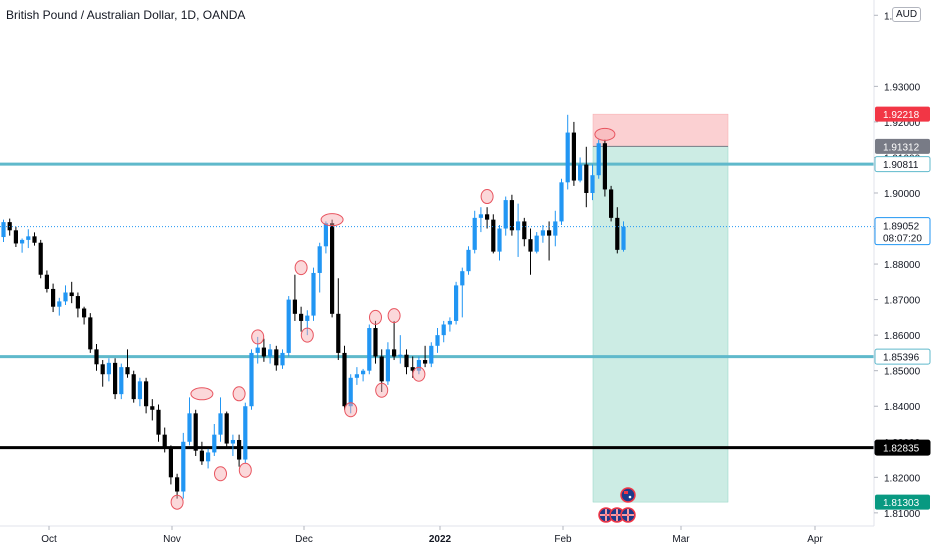  Describe the element at coordinates (901, 115) in the screenshot. I see `stop-loss-label: 1.92218` at that location.